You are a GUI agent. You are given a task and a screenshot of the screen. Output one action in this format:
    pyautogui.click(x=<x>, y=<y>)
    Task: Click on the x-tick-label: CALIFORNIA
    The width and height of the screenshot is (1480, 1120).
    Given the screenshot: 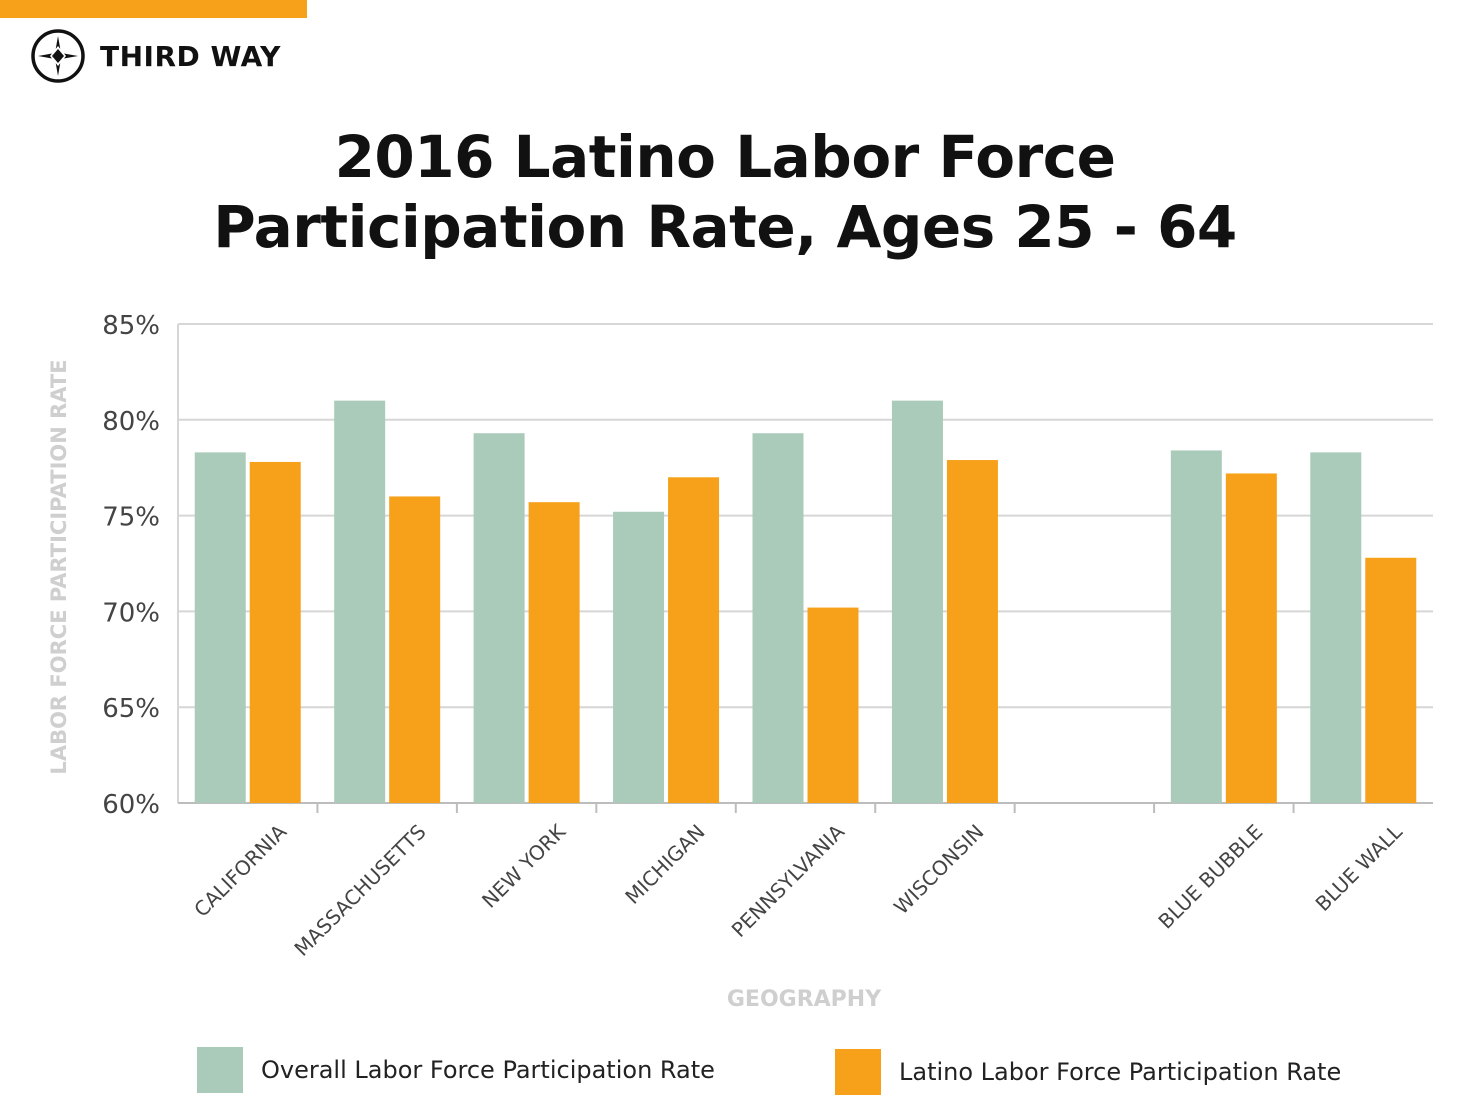 What is the action you would take?
    pyautogui.click(x=240, y=870)
    